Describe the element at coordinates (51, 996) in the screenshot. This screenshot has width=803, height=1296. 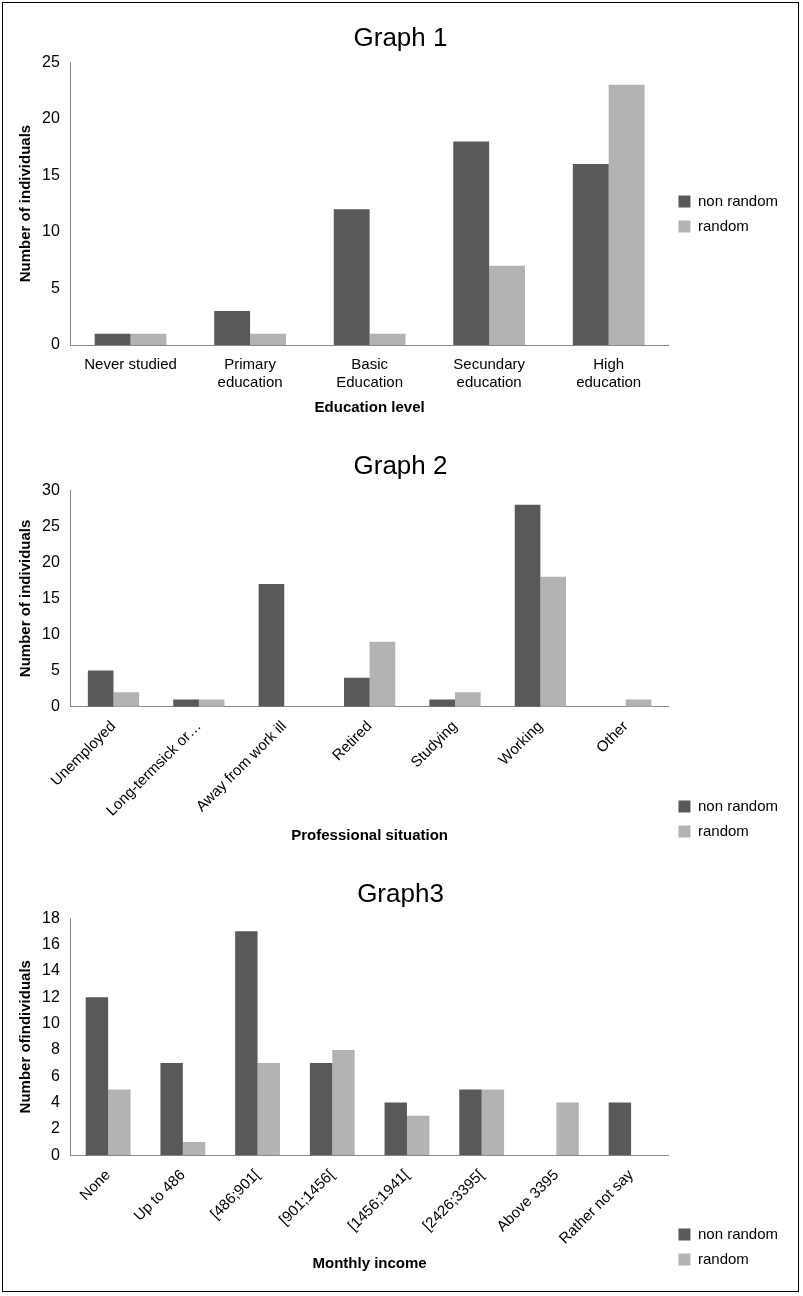
I see `y-tick-label: 12` at that location.